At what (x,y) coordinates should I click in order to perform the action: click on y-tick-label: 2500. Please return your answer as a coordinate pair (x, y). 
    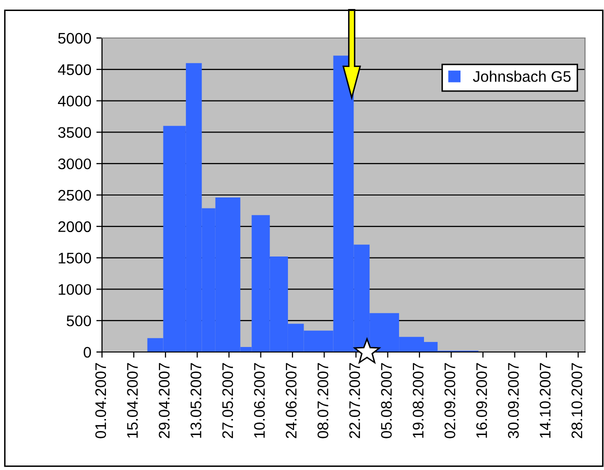
    Looking at the image, I should click on (74, 195).